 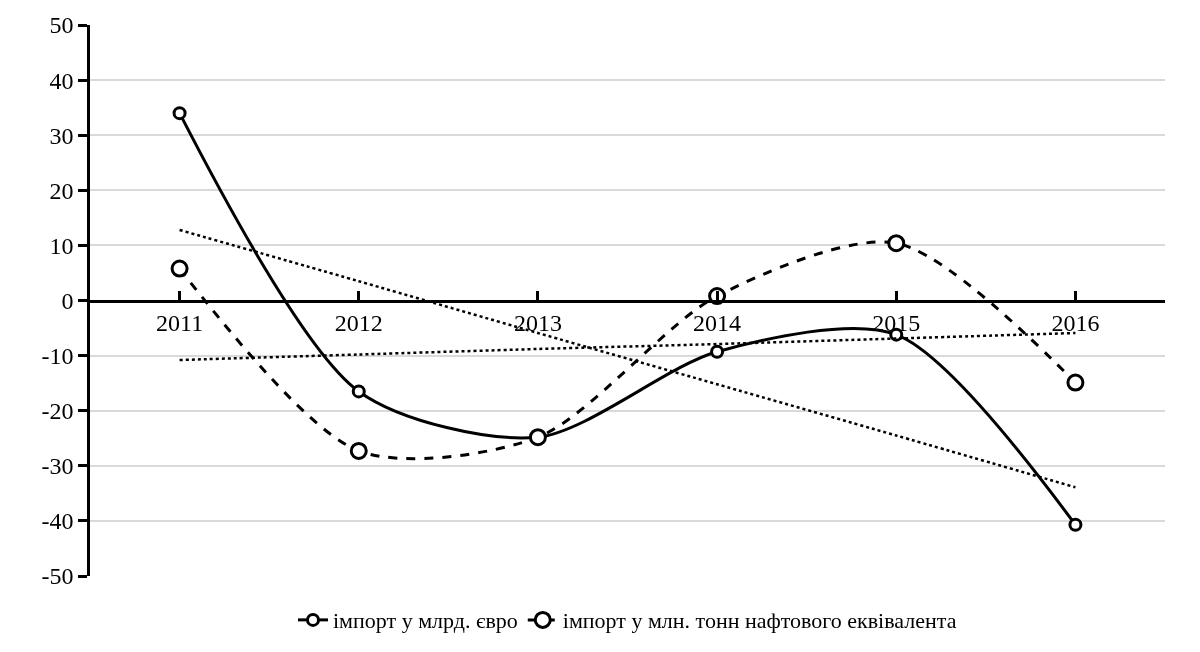 What do you see at coordinates (61, 135) in the screenshot?
I see `y-tick-label: 30` at bounding box center [61, 135].